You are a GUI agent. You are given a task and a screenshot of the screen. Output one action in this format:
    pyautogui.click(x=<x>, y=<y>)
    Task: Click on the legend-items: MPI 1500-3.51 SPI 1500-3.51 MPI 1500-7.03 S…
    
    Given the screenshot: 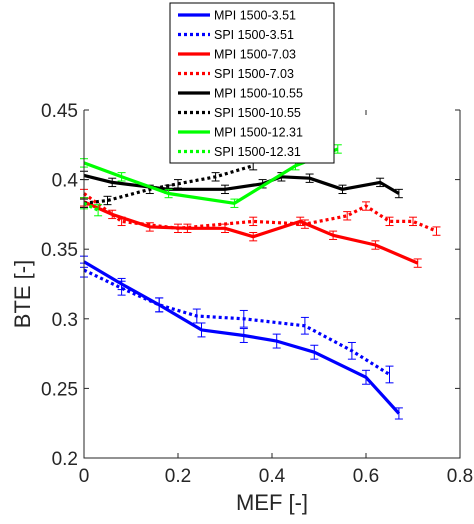 What is the action you would take?
    pyautogui.click(x=240, y=84)
    